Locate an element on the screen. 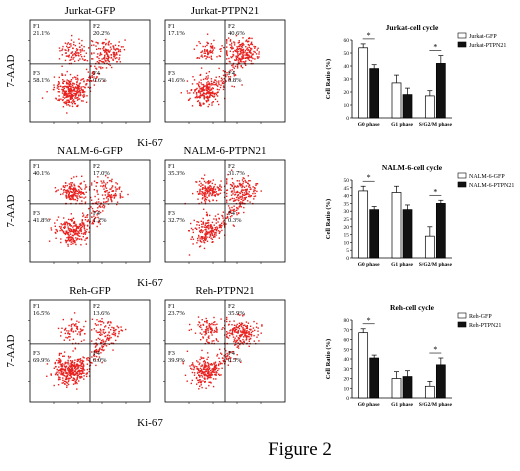 Image resolution: width=520 pixels, height=471 pixels. y-tick-label: 15 is located at coordinates (347, 236).